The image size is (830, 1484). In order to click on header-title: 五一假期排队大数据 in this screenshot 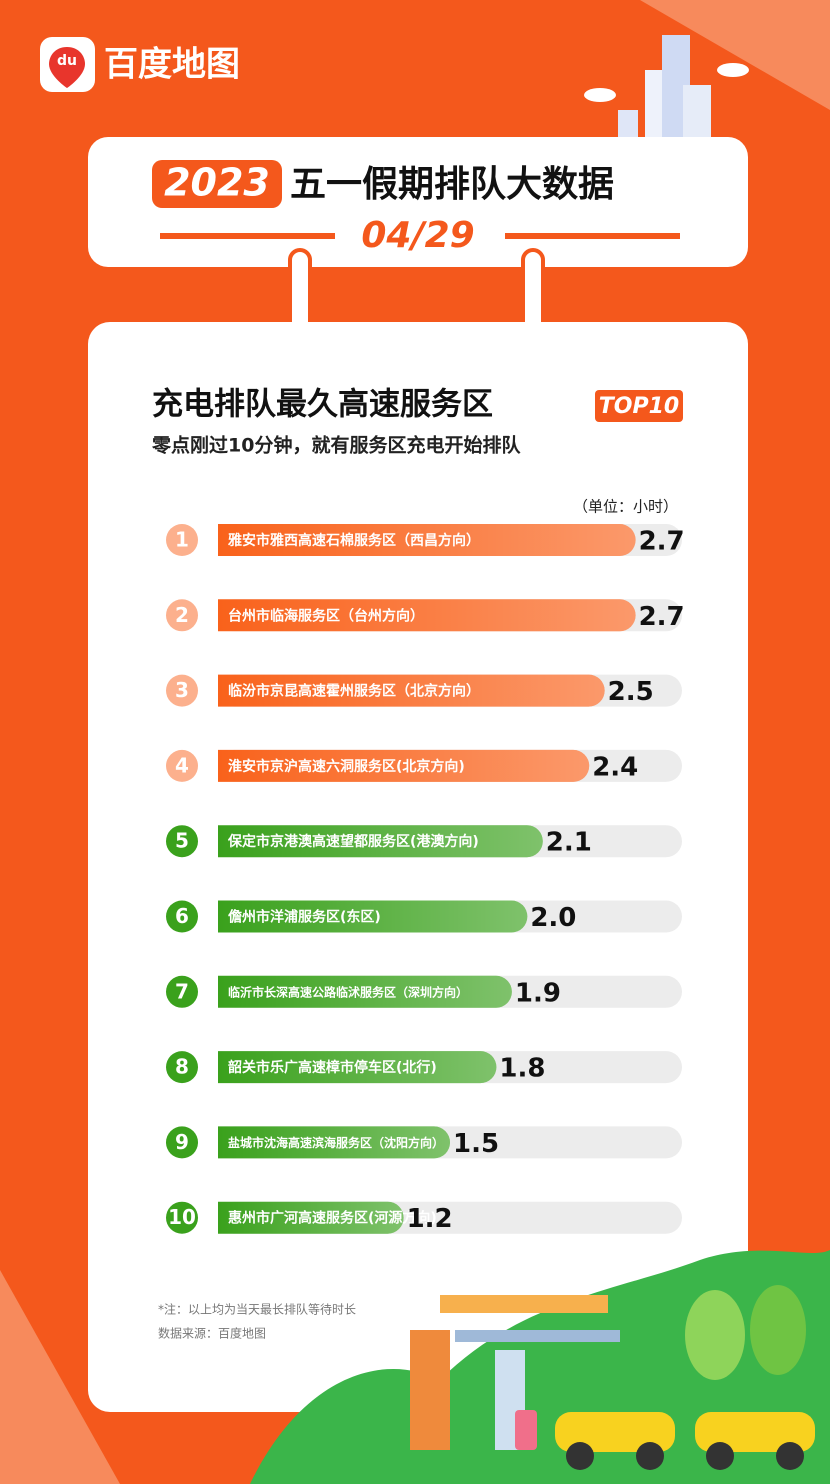, I will do `click(452, 184)`.